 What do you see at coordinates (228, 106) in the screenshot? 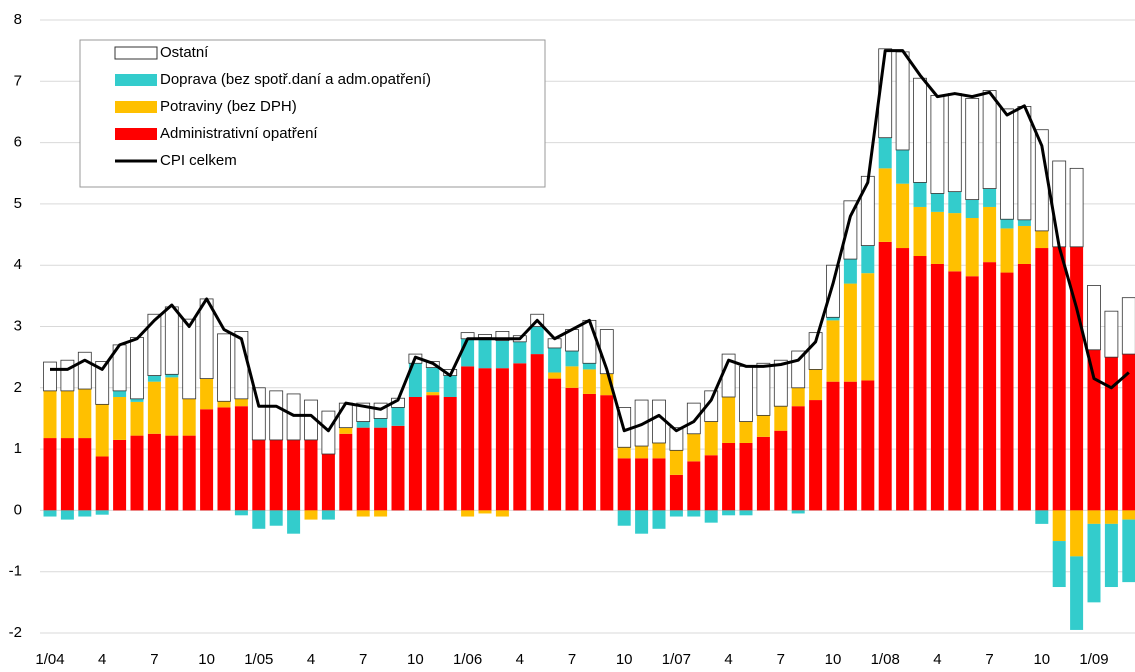
I see `legend-label: Potraviny (bez DPH)` at bounding box center [228, 106].